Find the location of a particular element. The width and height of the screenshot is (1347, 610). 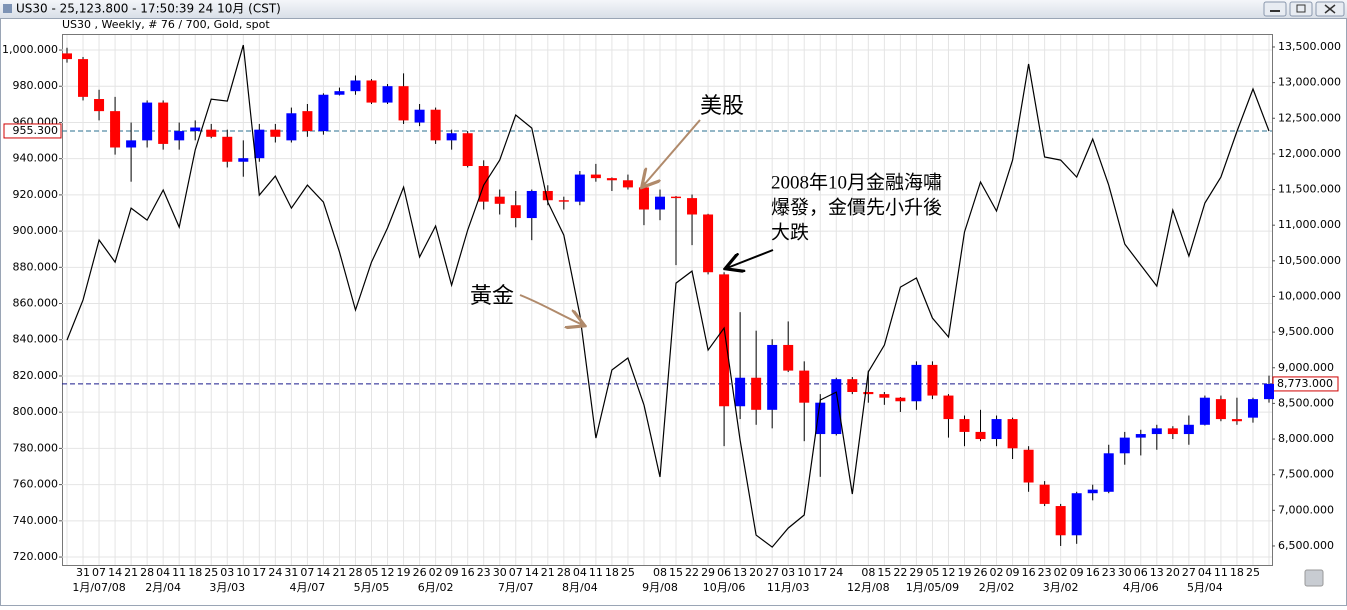

close-icon is located at coordinates (1330, 9).